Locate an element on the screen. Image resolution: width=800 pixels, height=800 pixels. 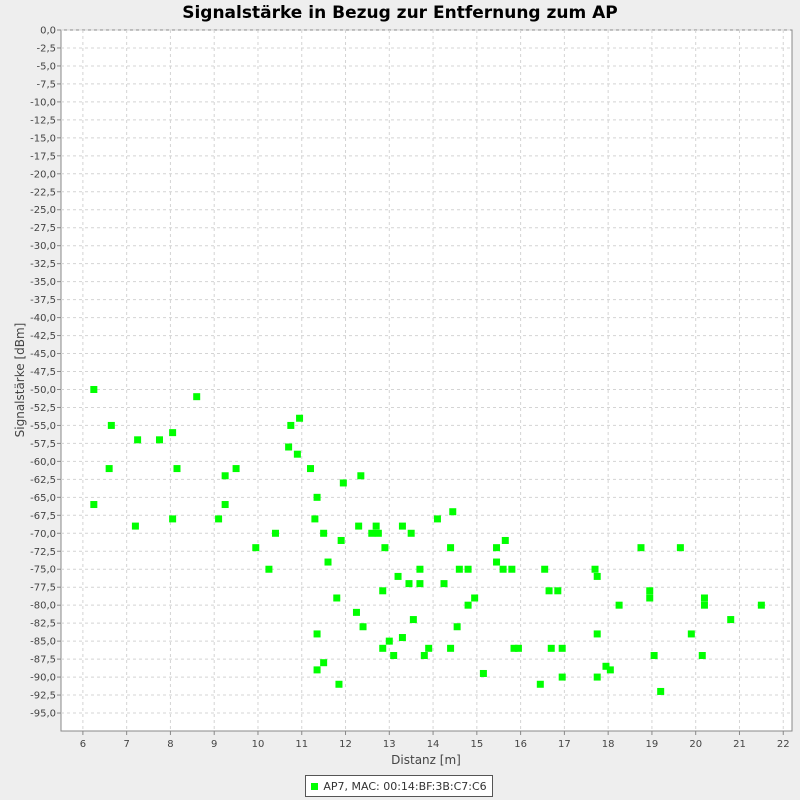
y-tick-label: -37,5 is located at coordinates (43, 300).